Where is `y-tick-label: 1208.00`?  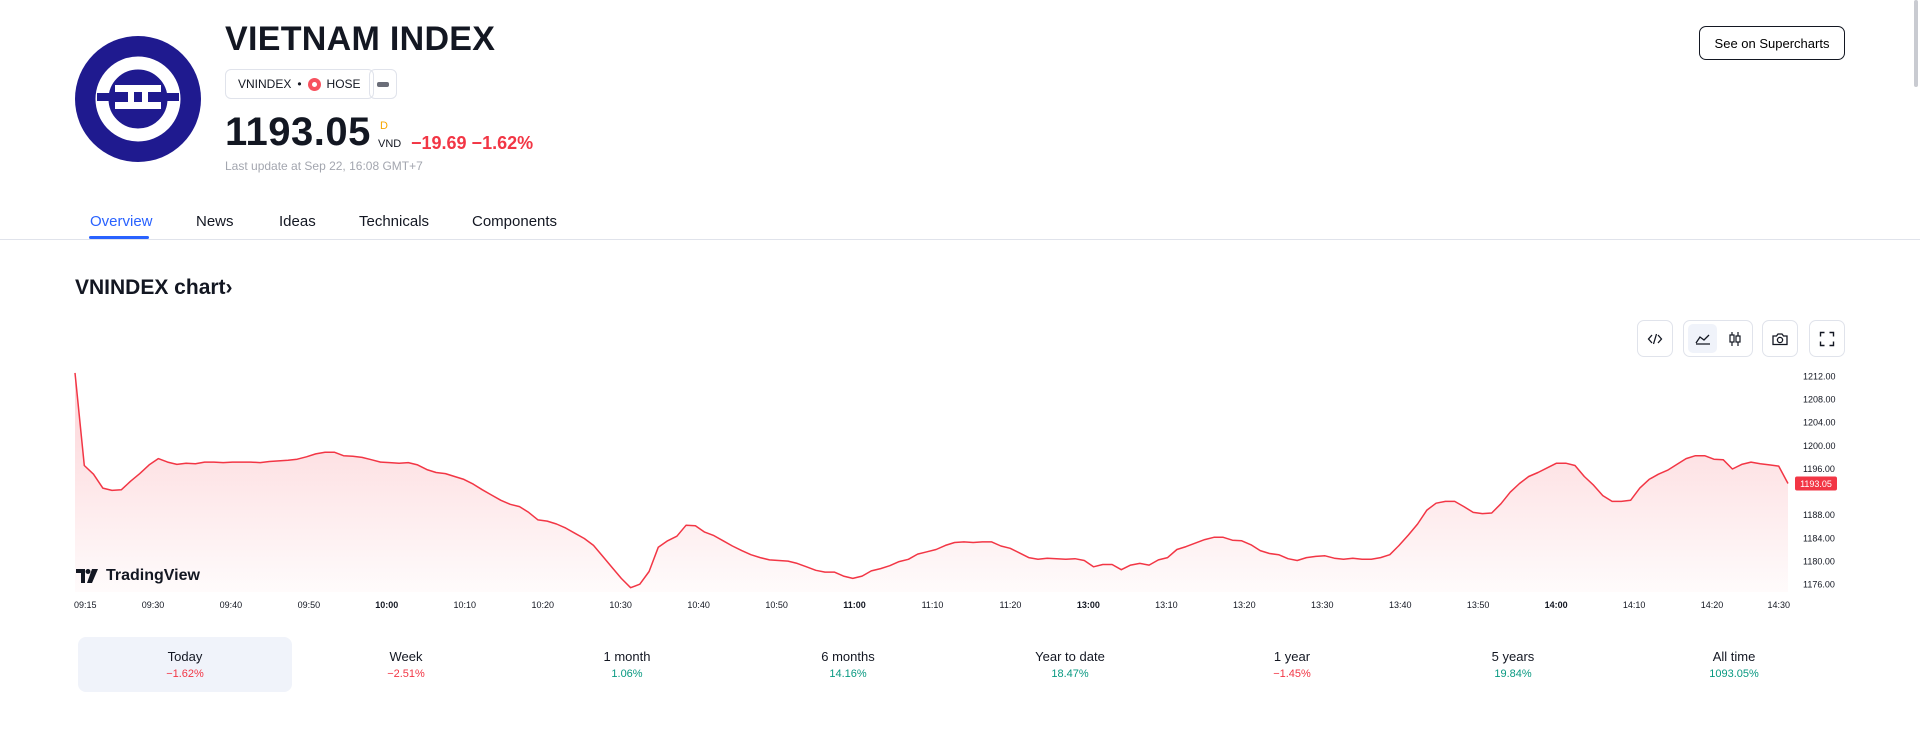
y-tick-label: 1208.00 is located at coordinates (1819, 399).